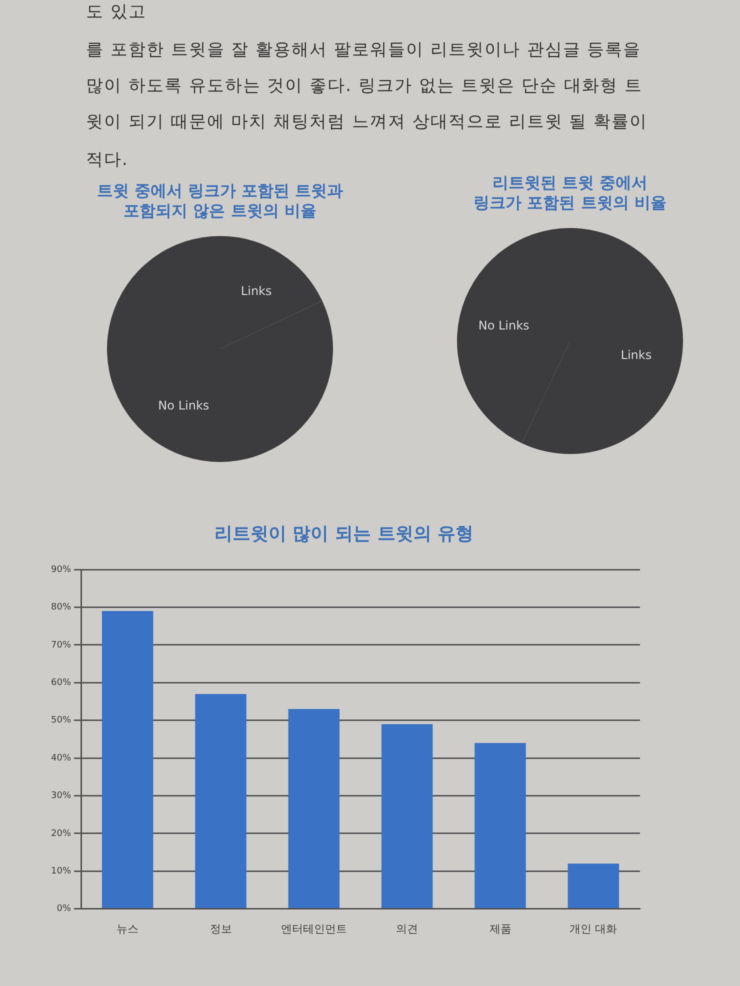 This screenshot has width=740, height=986. I want to click on chart-title: 리트윗이 많이 되는 트윗의 유형, so click(344, 533).